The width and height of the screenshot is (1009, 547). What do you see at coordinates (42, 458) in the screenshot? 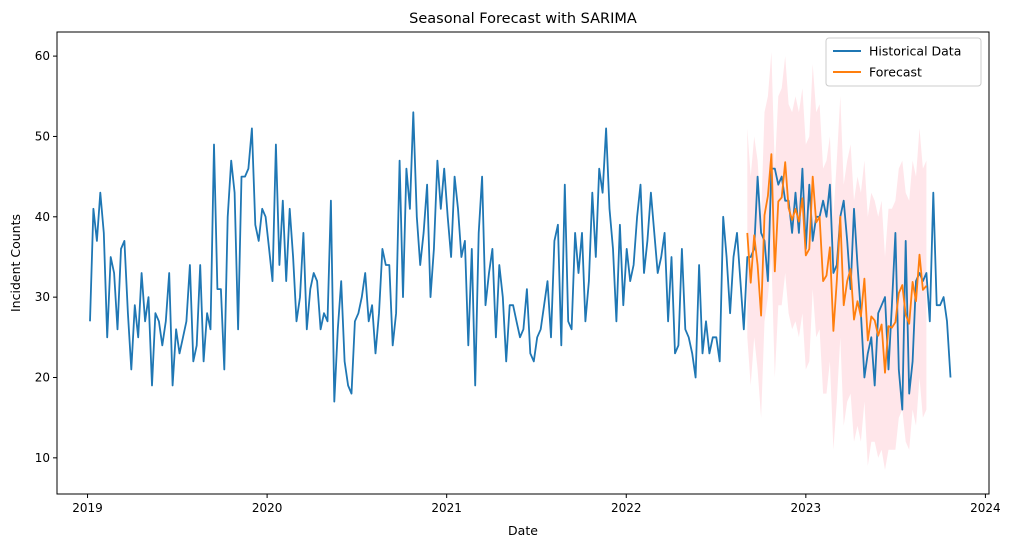
I see `y-tick-label-10: 10` at bounding box center [42, 458].